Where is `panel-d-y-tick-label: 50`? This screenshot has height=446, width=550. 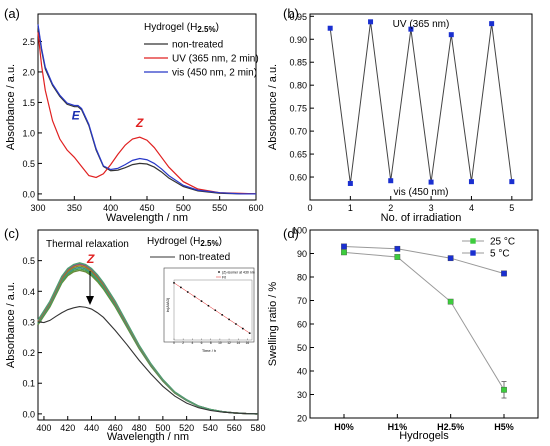 panel-d-y-tick-label: 50 is located at coordinates (302, 348).